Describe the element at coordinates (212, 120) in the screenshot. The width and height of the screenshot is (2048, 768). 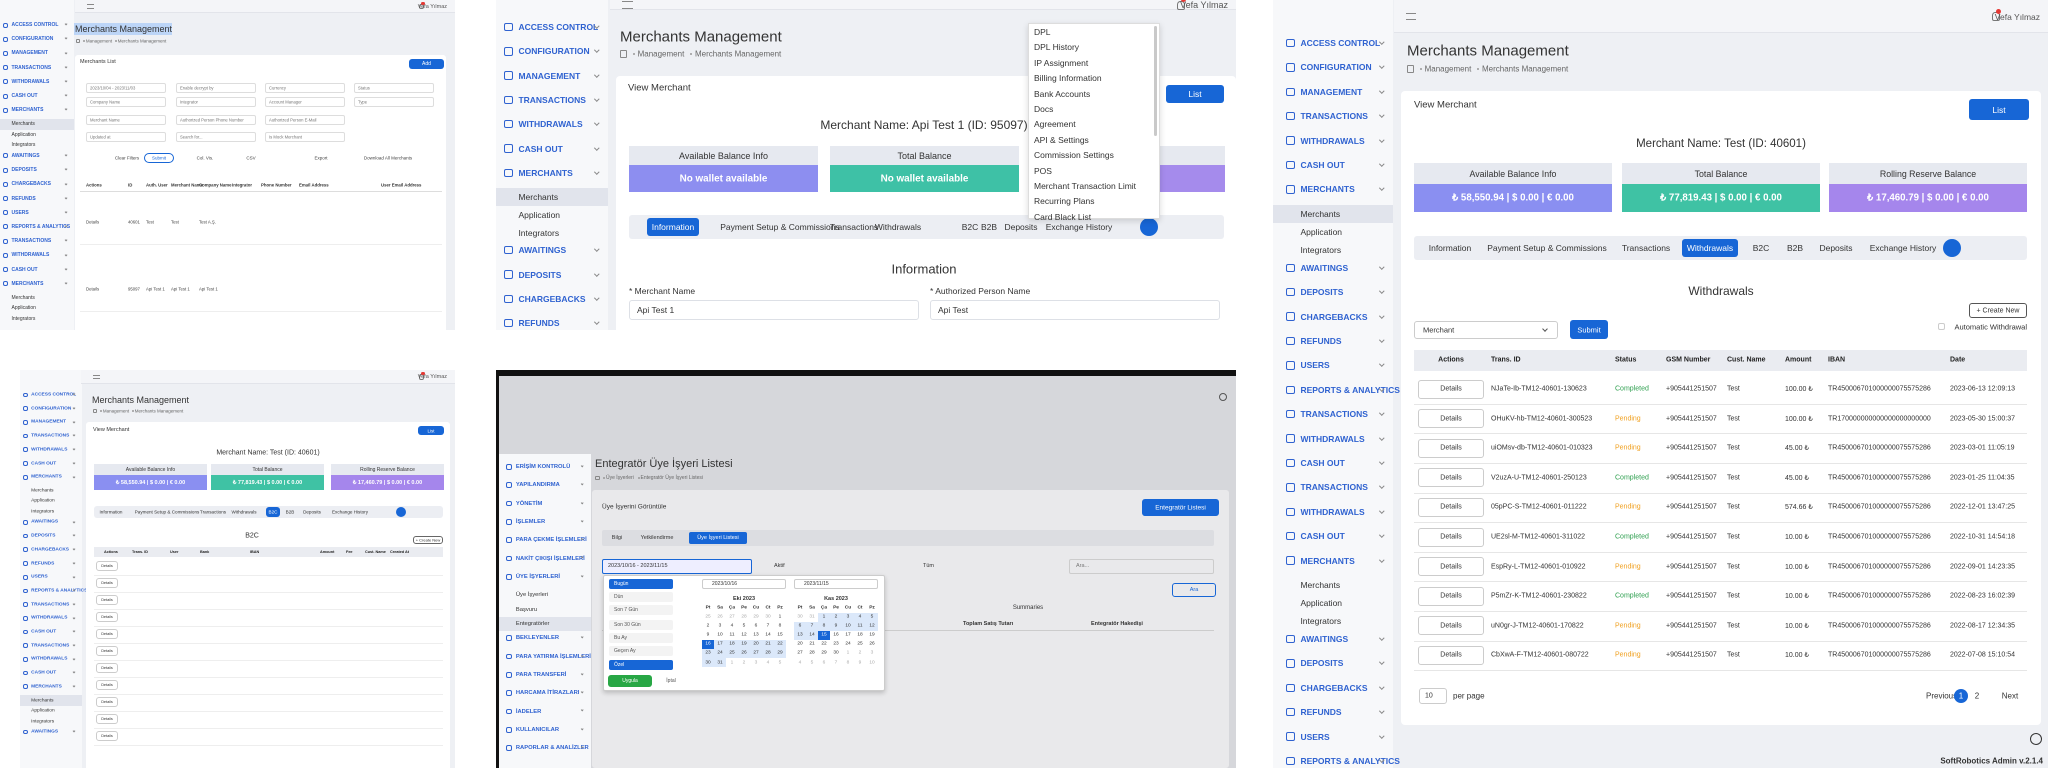
I see `filter-placeholder: Authorized Person Phone Number` at that location.